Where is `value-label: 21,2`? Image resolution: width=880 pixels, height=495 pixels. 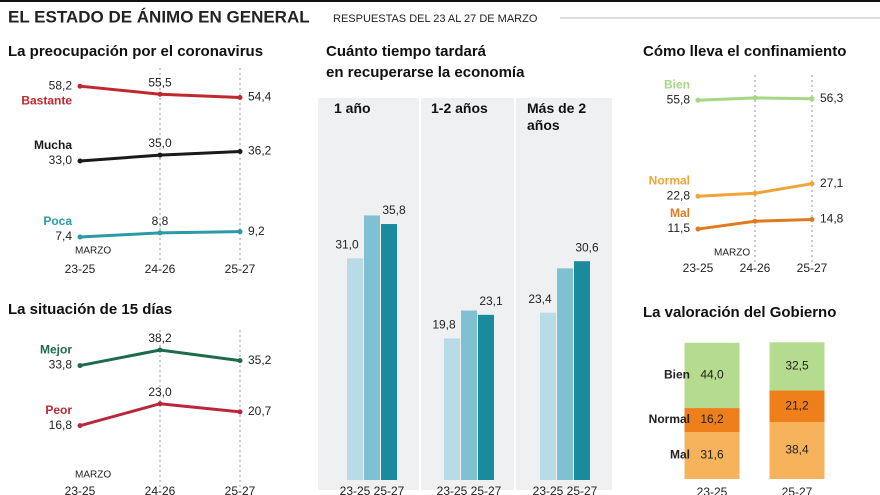 value-label: 21,2 is located at coordinates (797, 405).